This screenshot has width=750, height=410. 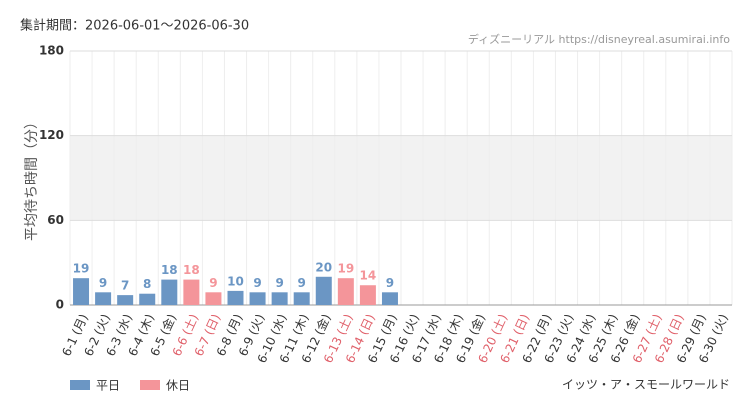 I want to click on data-label: 7, so click(x=125, y=286).